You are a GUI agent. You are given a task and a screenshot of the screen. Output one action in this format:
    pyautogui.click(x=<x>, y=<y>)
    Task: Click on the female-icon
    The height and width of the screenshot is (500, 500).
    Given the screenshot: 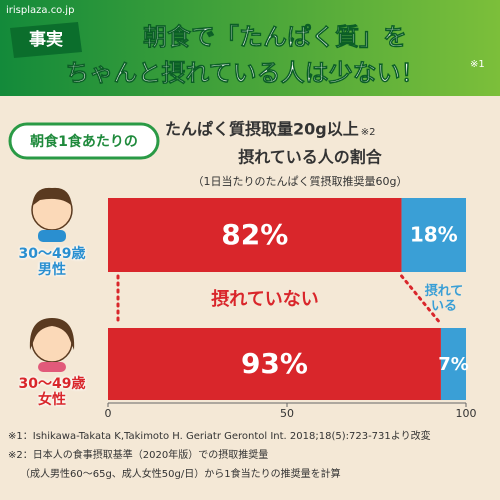 What is the action you would take?
    pyautogui.click(x=52, y=345)
    